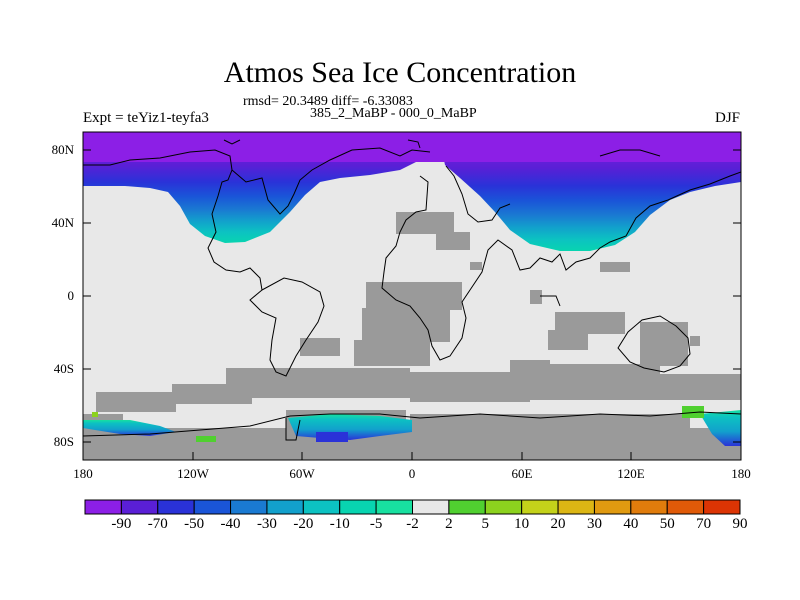 The image size is (800, 600). Describe the element at coordinates (727, 118) in the screenshot. I see `season-label: DJF` at that location.